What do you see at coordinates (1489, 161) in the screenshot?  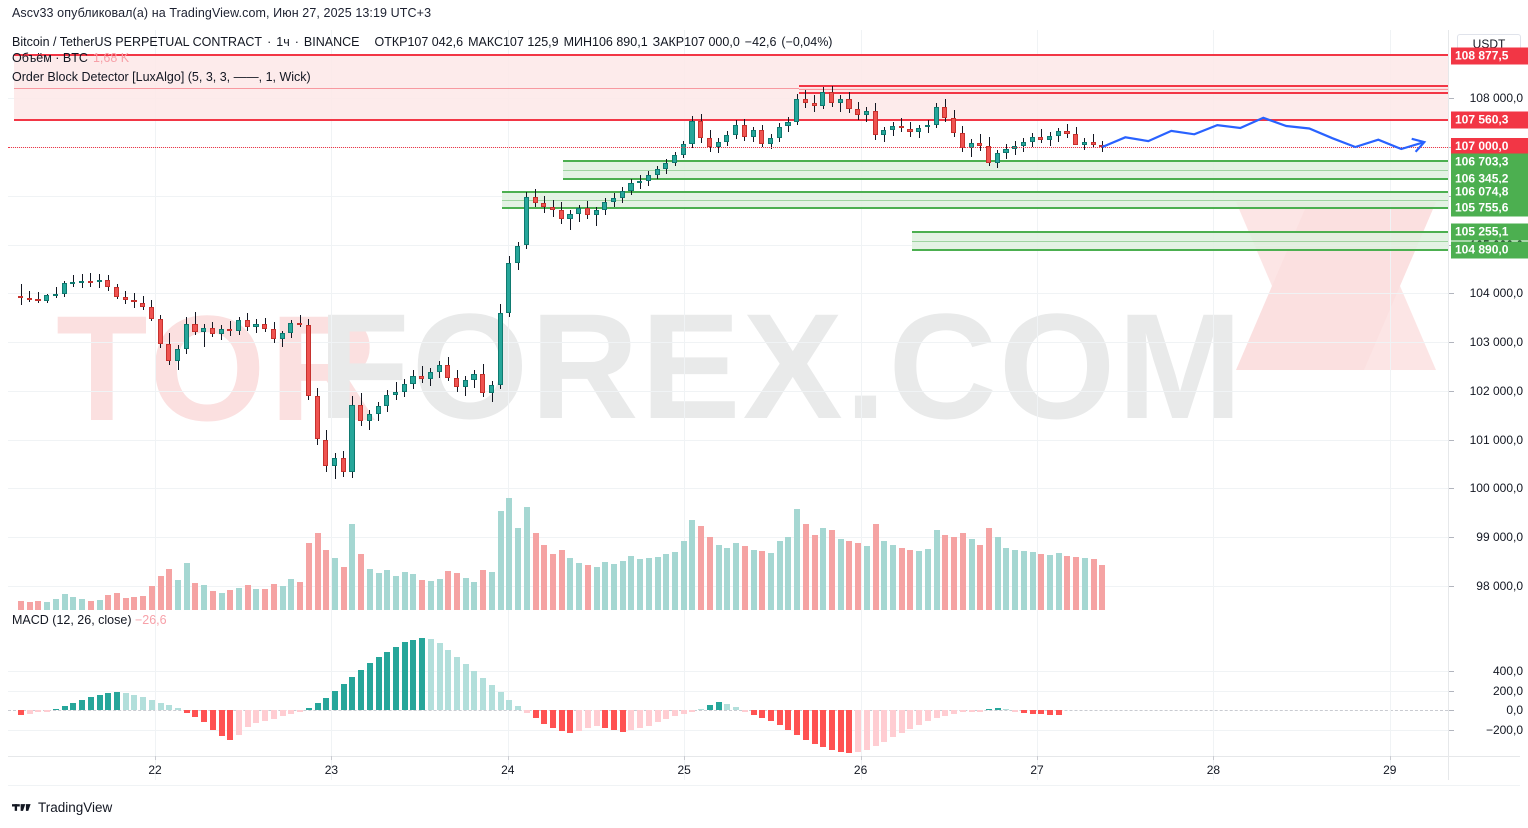 I see `price-axis-badge: 106 703,3` at bounding box center [1489, 161].